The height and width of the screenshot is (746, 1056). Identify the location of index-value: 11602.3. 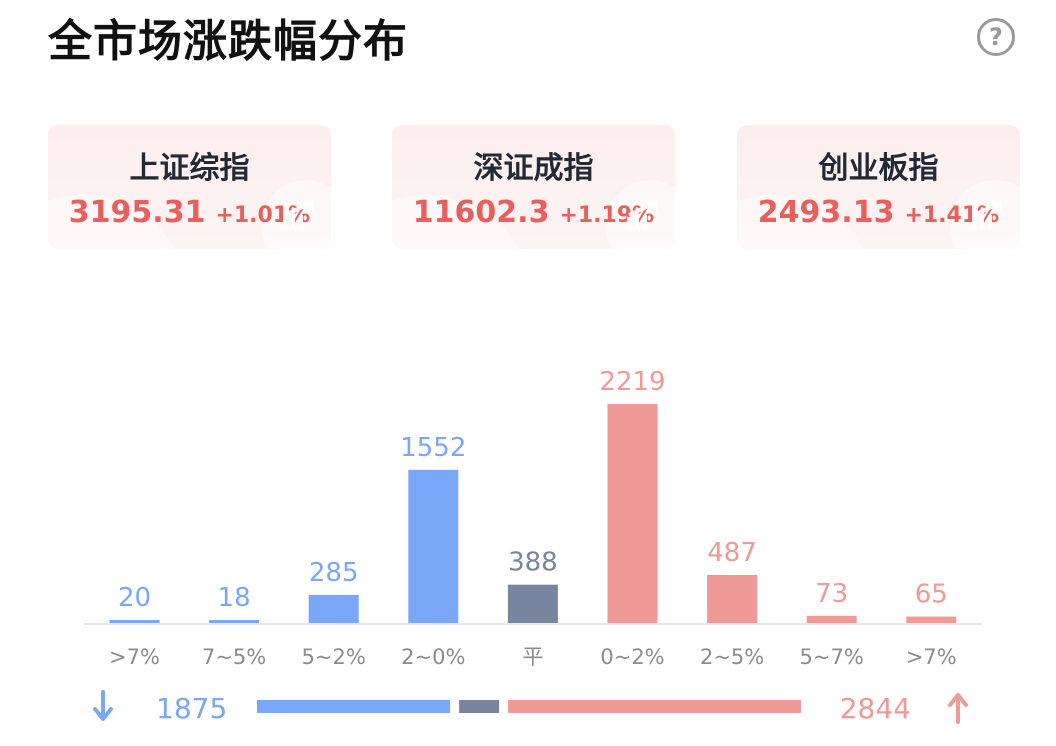
(481, 212).